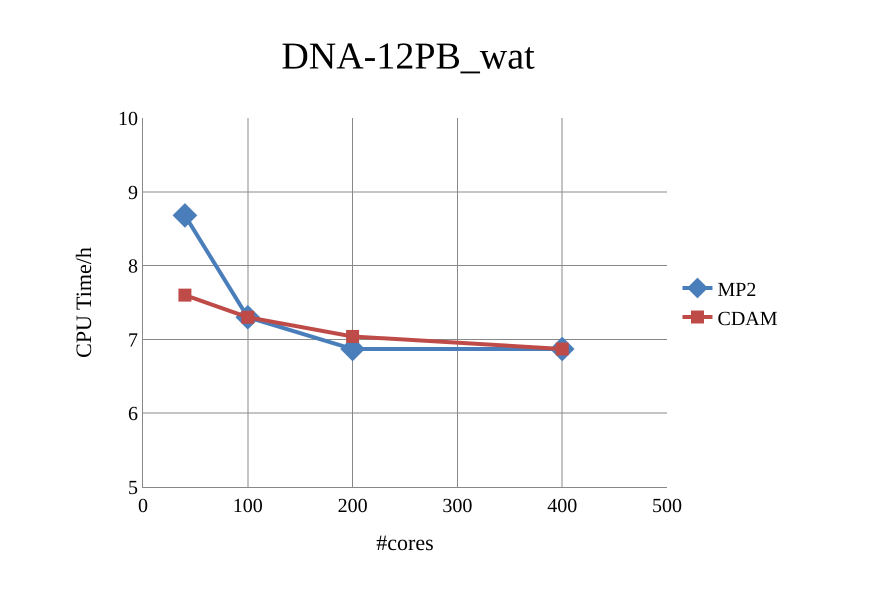 This screenshot has width=887, height=602. Describe the element at coordinates (667, 506) in the screenshot. I see `x-tick-label: 500` at that location.